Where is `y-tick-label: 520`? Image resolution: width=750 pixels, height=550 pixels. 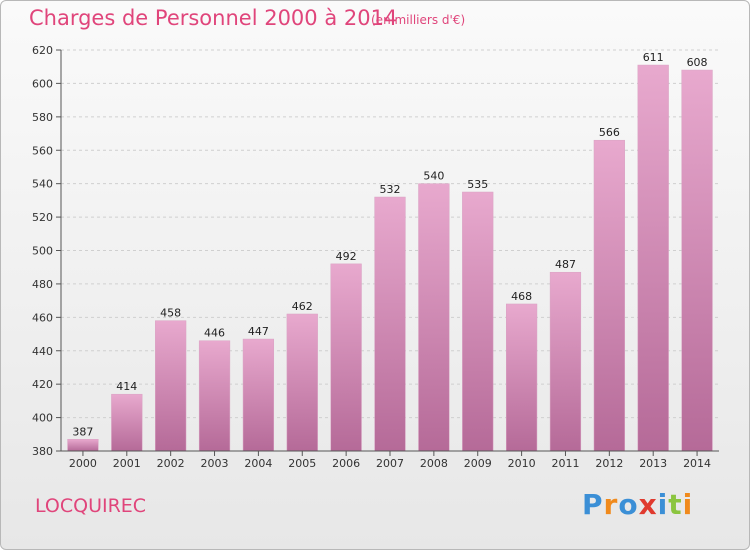 y-tick-label: 520 is located at coordinates (42, 217).